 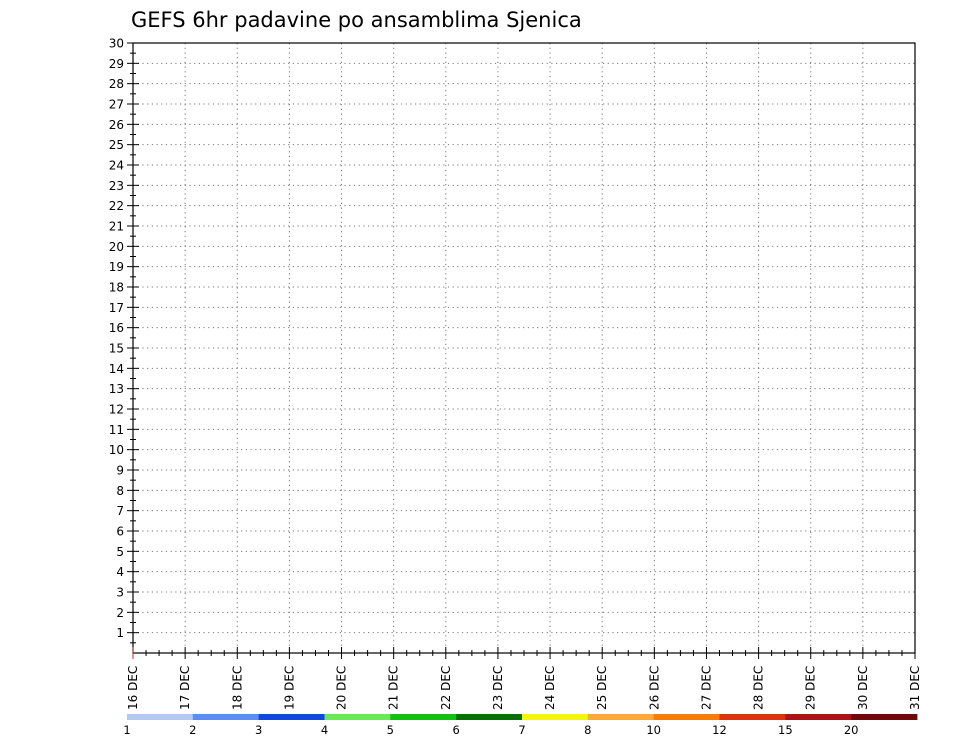 What do you see at coordinates (120, 471) in the screenshot?
I see `y-tick-label: 9` at bounding box center [120, 471].